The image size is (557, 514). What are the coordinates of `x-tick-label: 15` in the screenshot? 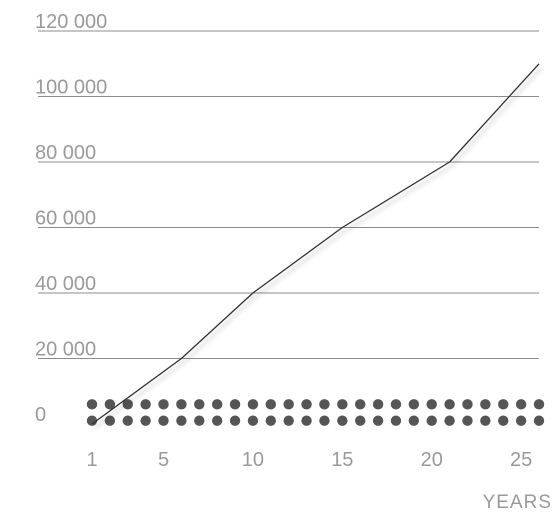 It's located at (342, 460).